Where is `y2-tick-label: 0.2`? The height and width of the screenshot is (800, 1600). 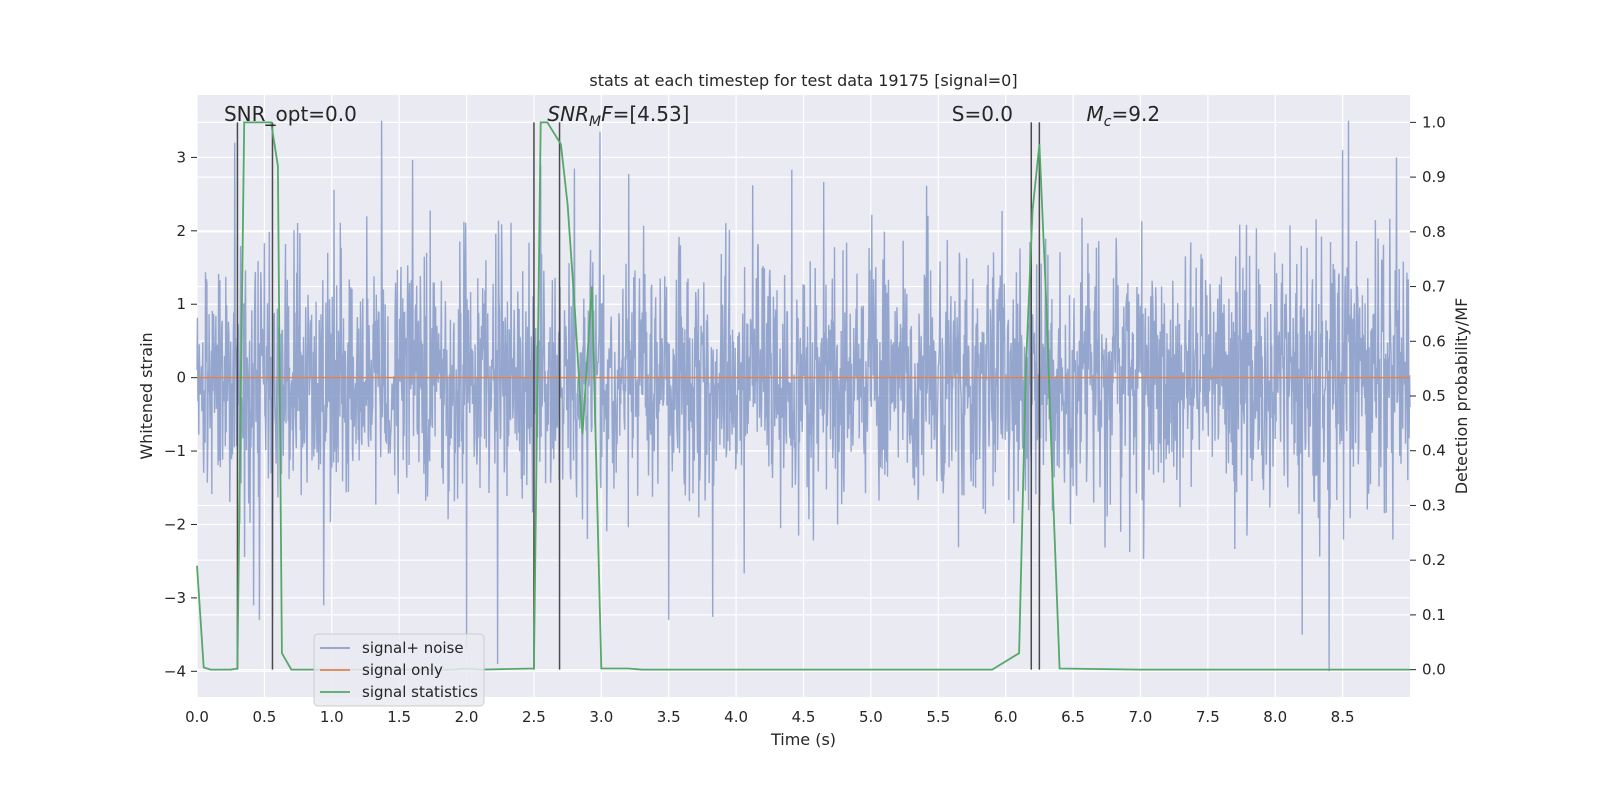
y2-tick-label: 0.2 is located at coordinates (1434, 560).